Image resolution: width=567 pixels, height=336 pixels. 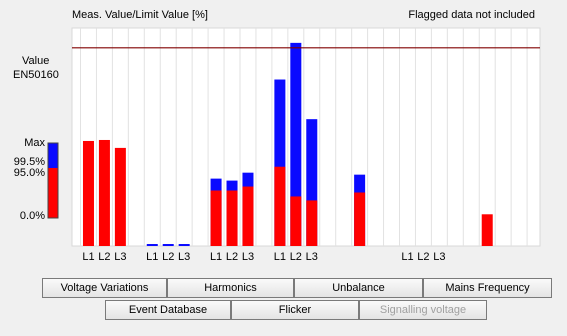 What do you see at coordinates (104, 288) in the screenshot?
I see `tab-button: Voltage Variations` at bounding box center [104, 288].